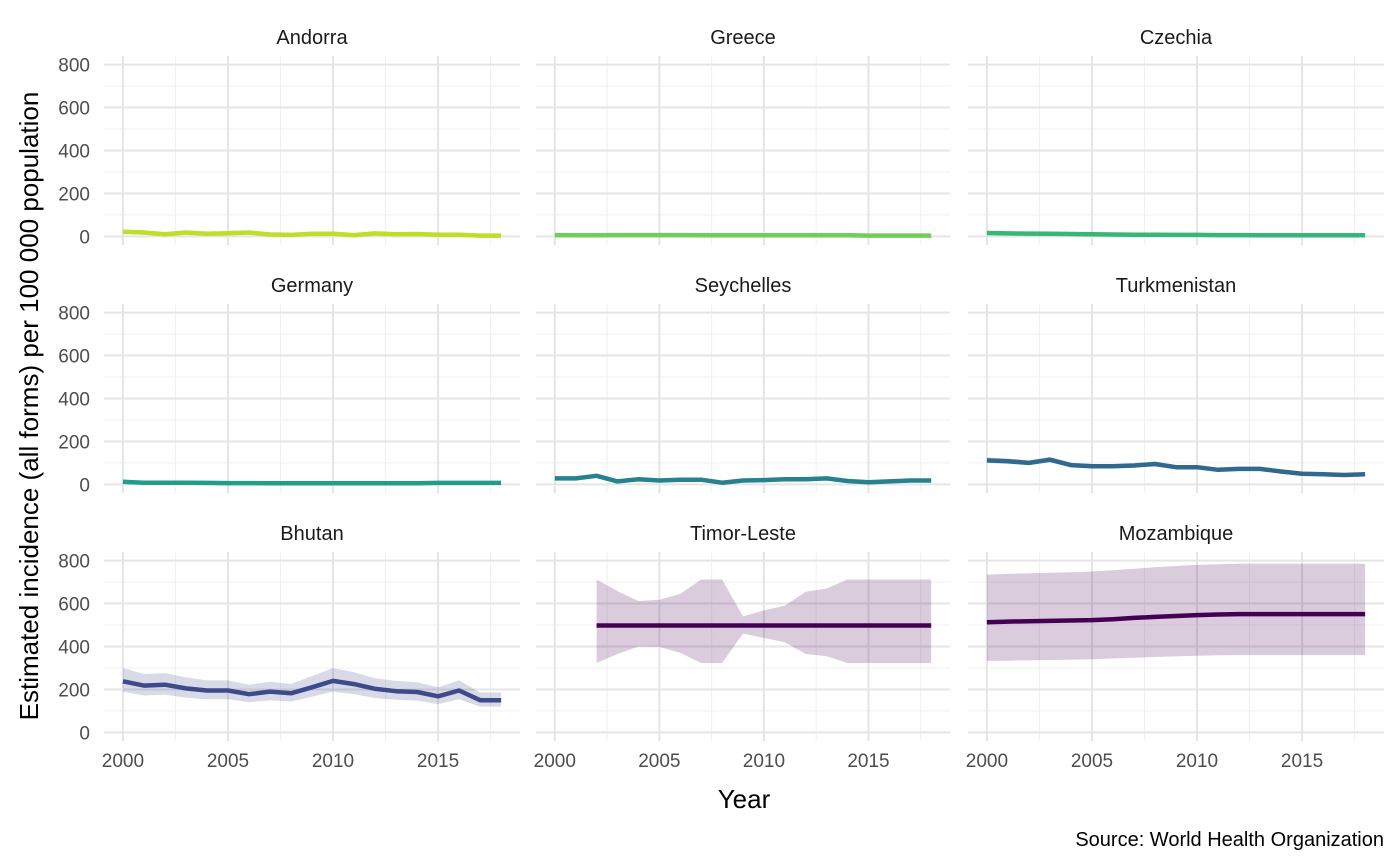 Image resolution: width=1400 pixels, height=866 pixels. I want to click on panel-mozambique: Mozambique 2000 2005 2010 2015, so click(1175, 647).